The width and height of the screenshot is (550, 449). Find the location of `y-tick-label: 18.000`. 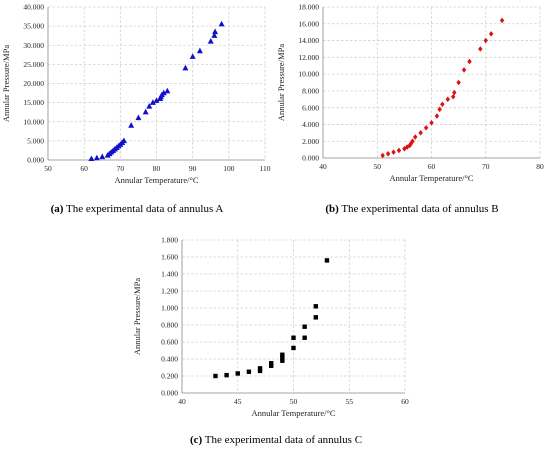

y-tick-label: 18.000 is located at coordinates (308, 7).